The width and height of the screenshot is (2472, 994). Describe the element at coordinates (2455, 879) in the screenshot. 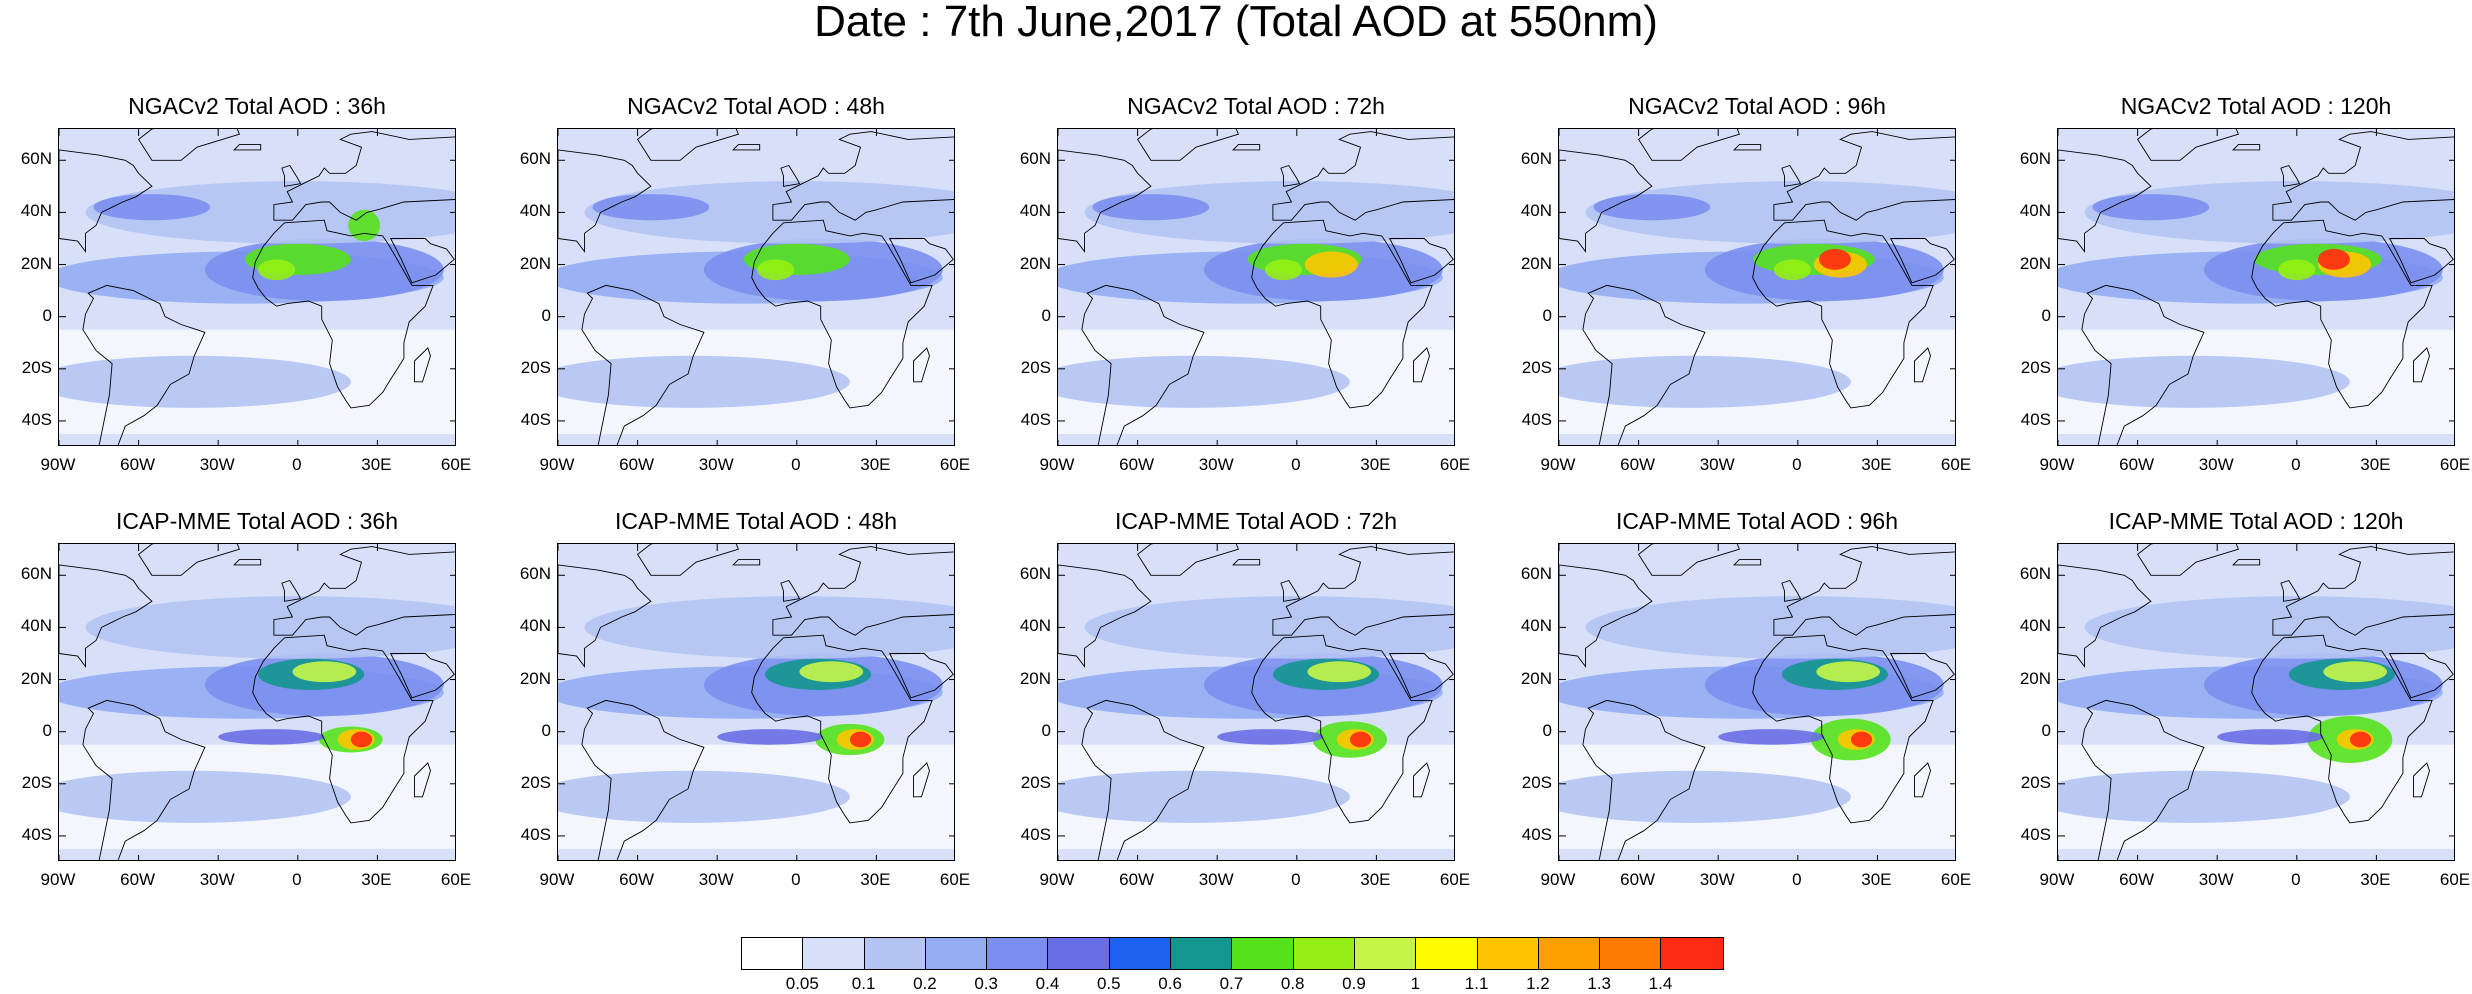

I see `lon-tick-label: 60E` at that location.